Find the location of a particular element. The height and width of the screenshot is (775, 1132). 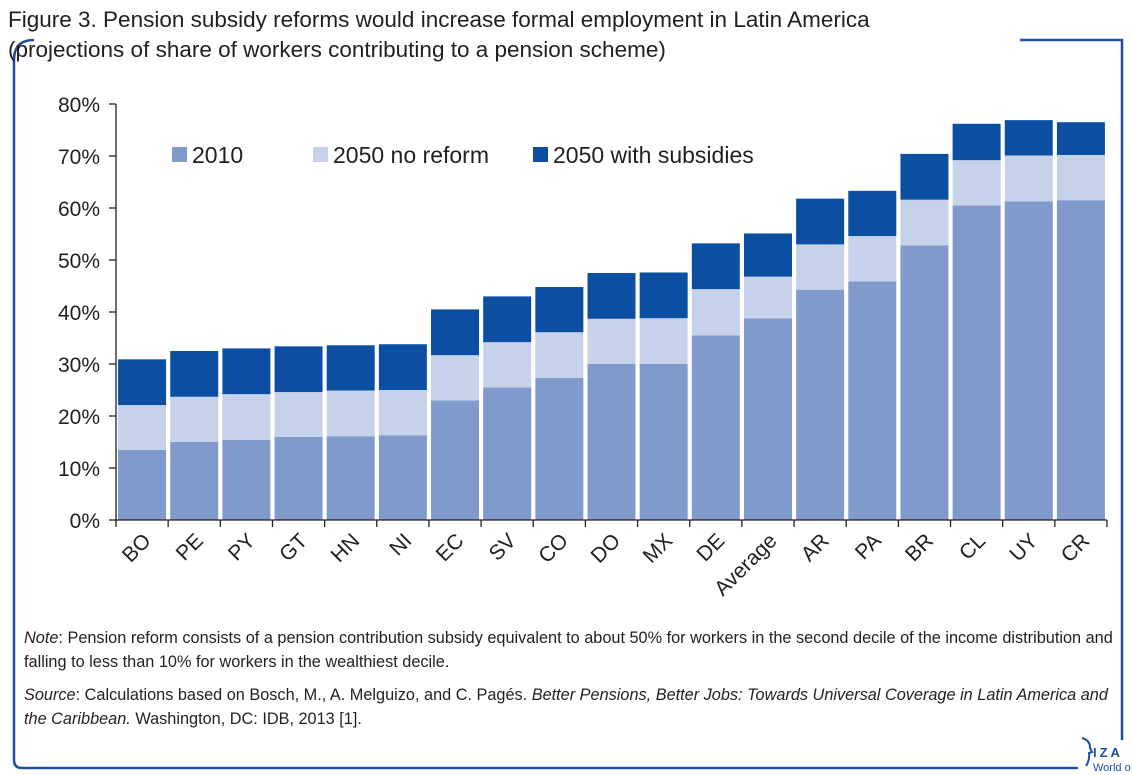

source-label: Source is located at coordinates (50, 695).